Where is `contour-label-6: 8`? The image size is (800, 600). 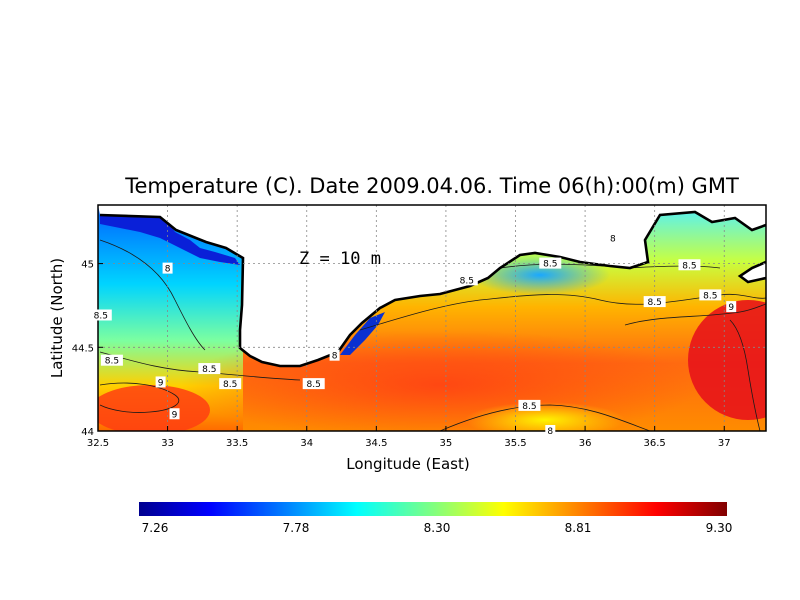 contour-label-6: 8 is located at coordinates (335, 357).